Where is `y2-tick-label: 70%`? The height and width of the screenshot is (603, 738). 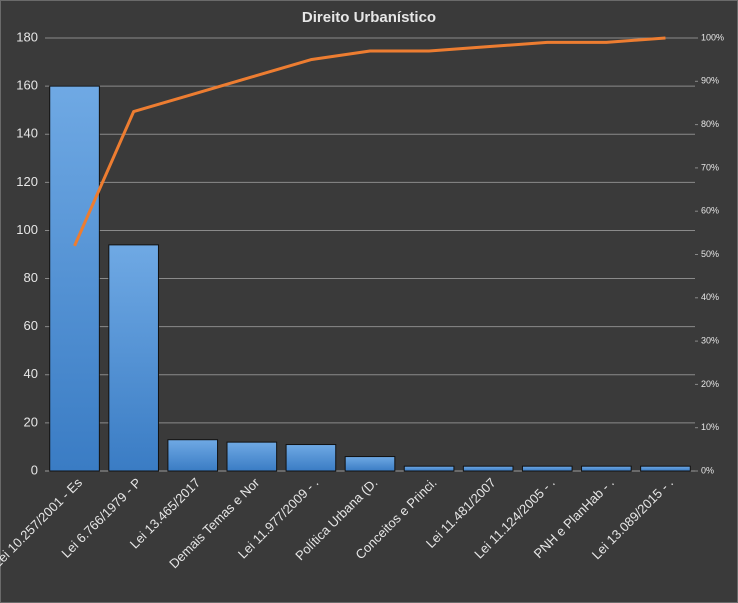 y2-tick-label: 70% is located at coordinates (710, 167).